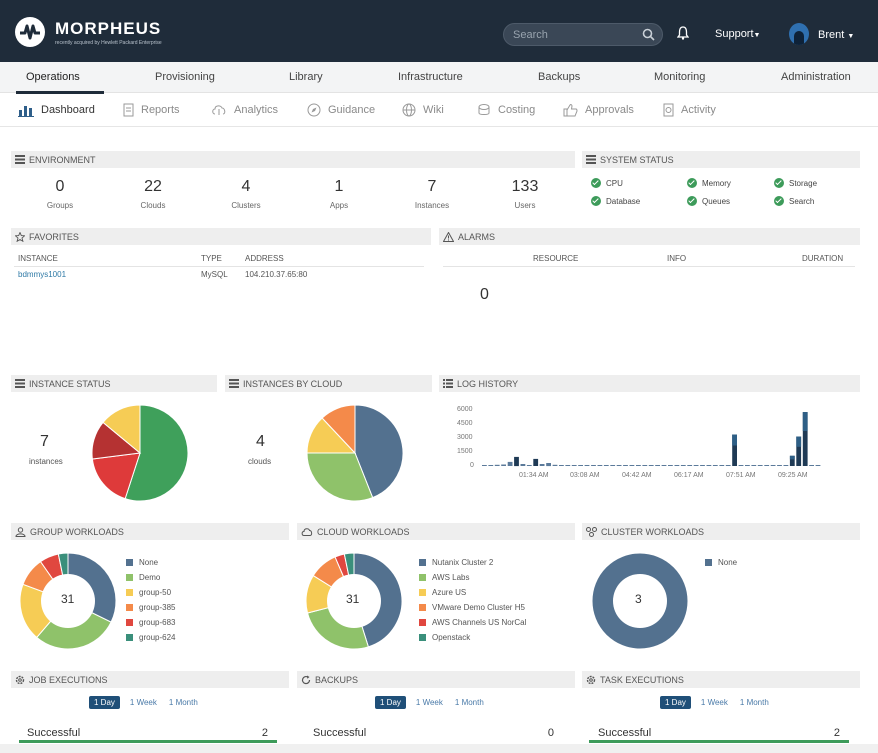  I want to click on avatar, so click(799, 34).